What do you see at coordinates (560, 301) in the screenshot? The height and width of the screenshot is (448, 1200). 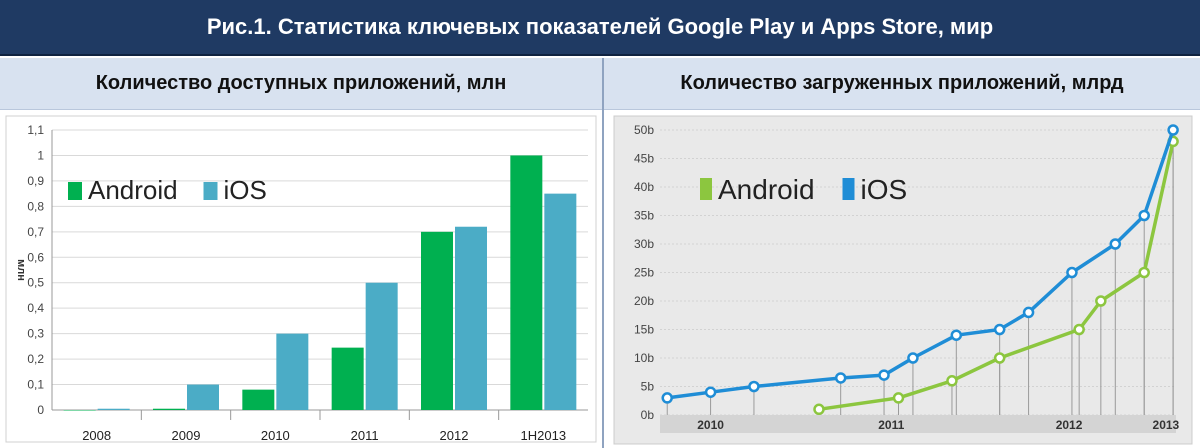 I see `bar-ios-1H2013` at bounding box center [560, 301].